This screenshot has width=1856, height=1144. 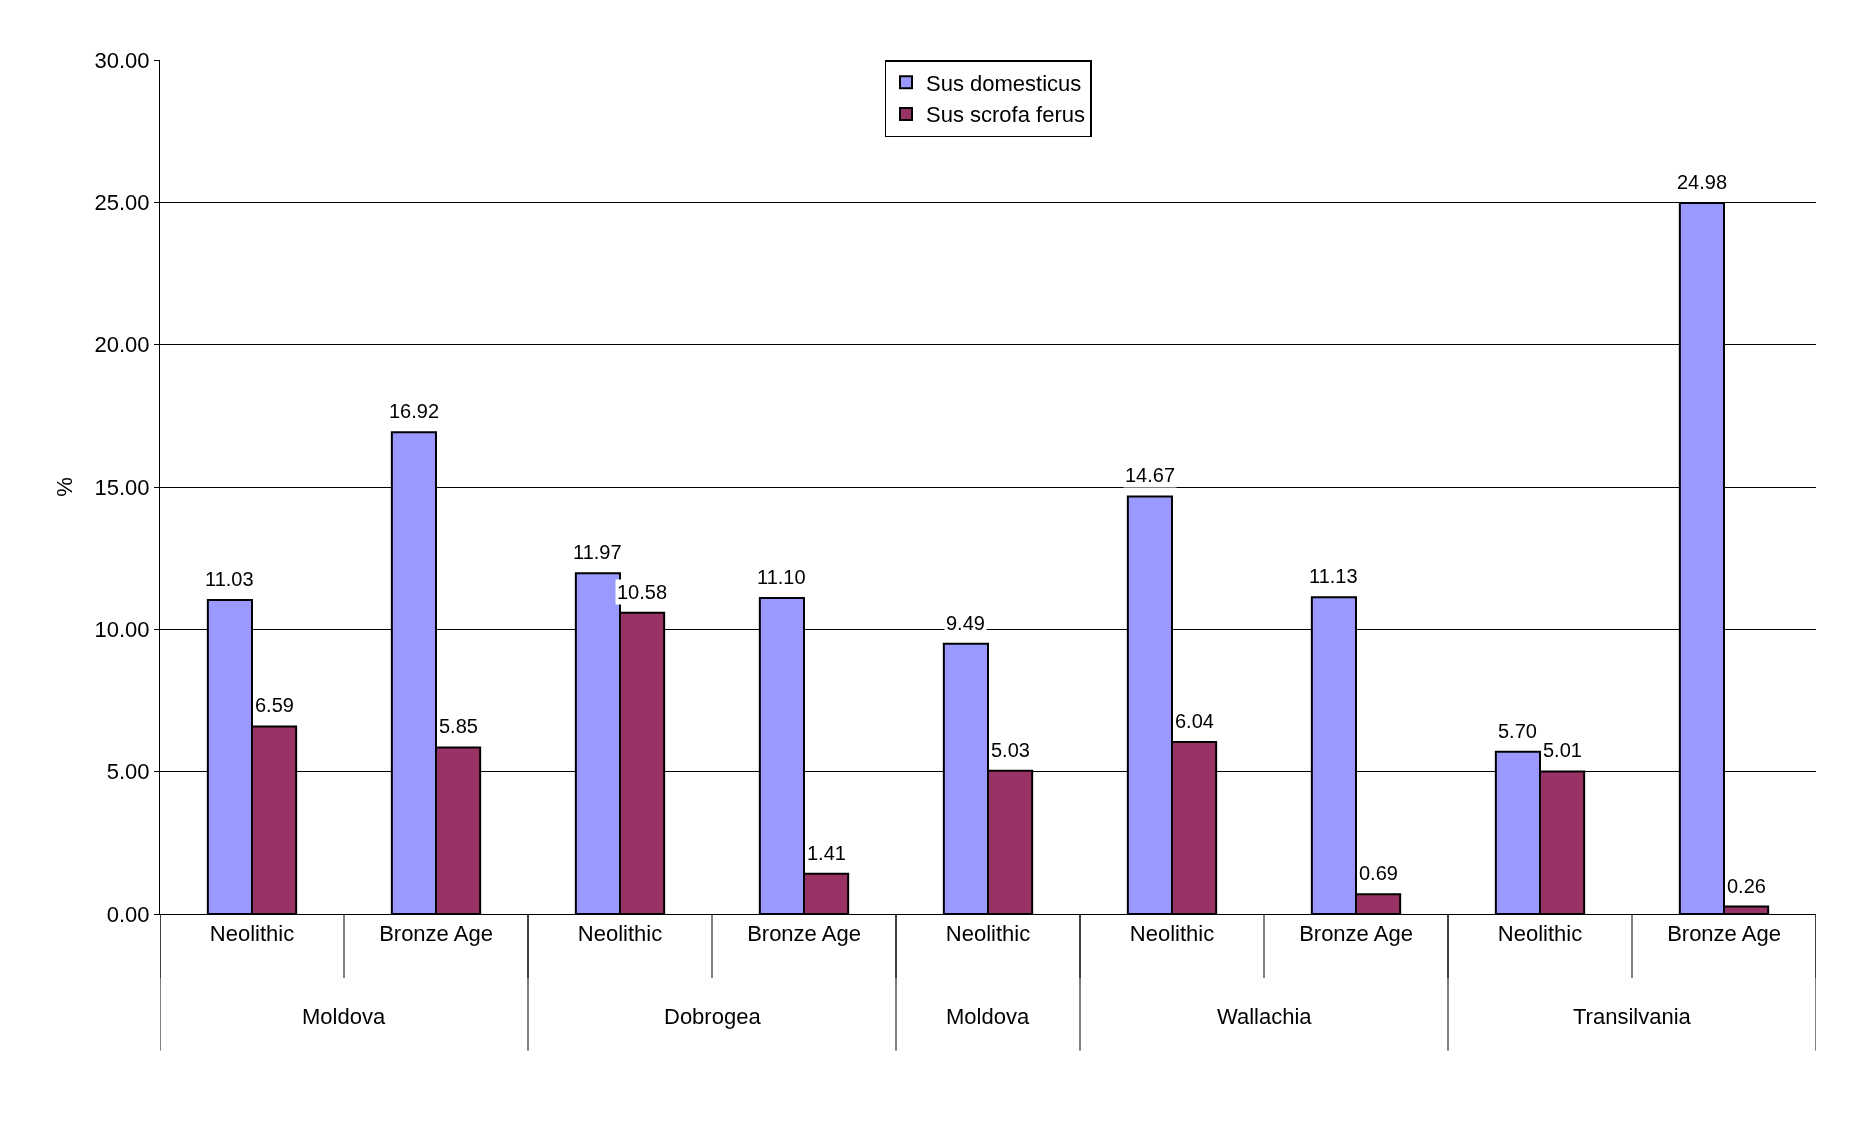 What do you see at coordinates (1005, 115) in the screenshot?
I see `legend-label: Sus scrofa ferus` at bounding box center [1005, 115].